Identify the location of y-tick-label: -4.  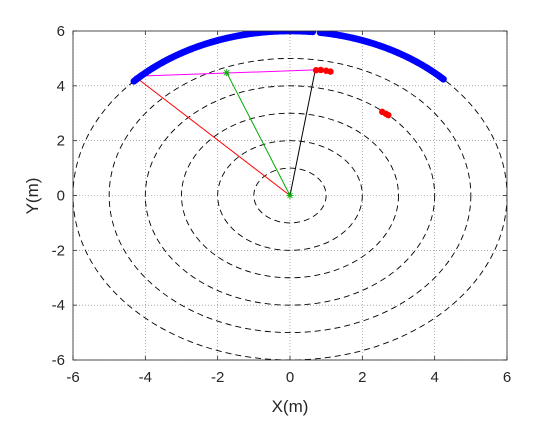
(58, 305).